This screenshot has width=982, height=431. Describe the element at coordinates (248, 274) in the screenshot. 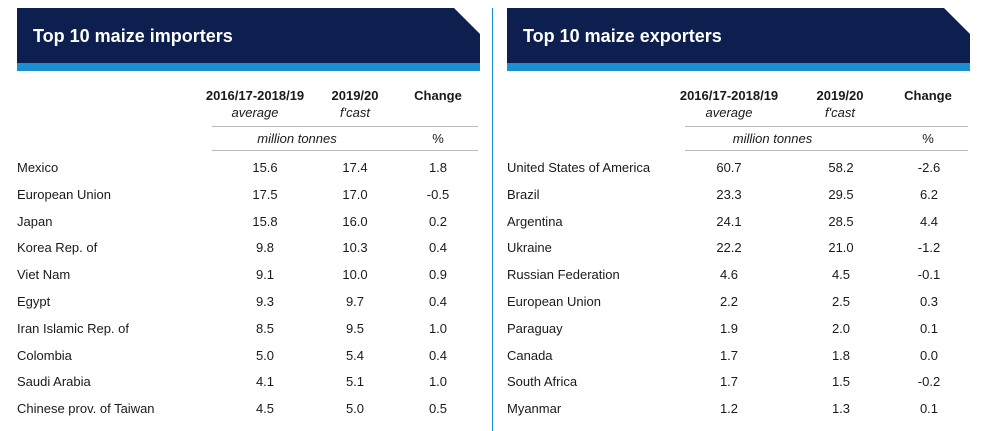

I see `importers-table-row: Viet Nam 9.1 10.0 0.9` at that location.